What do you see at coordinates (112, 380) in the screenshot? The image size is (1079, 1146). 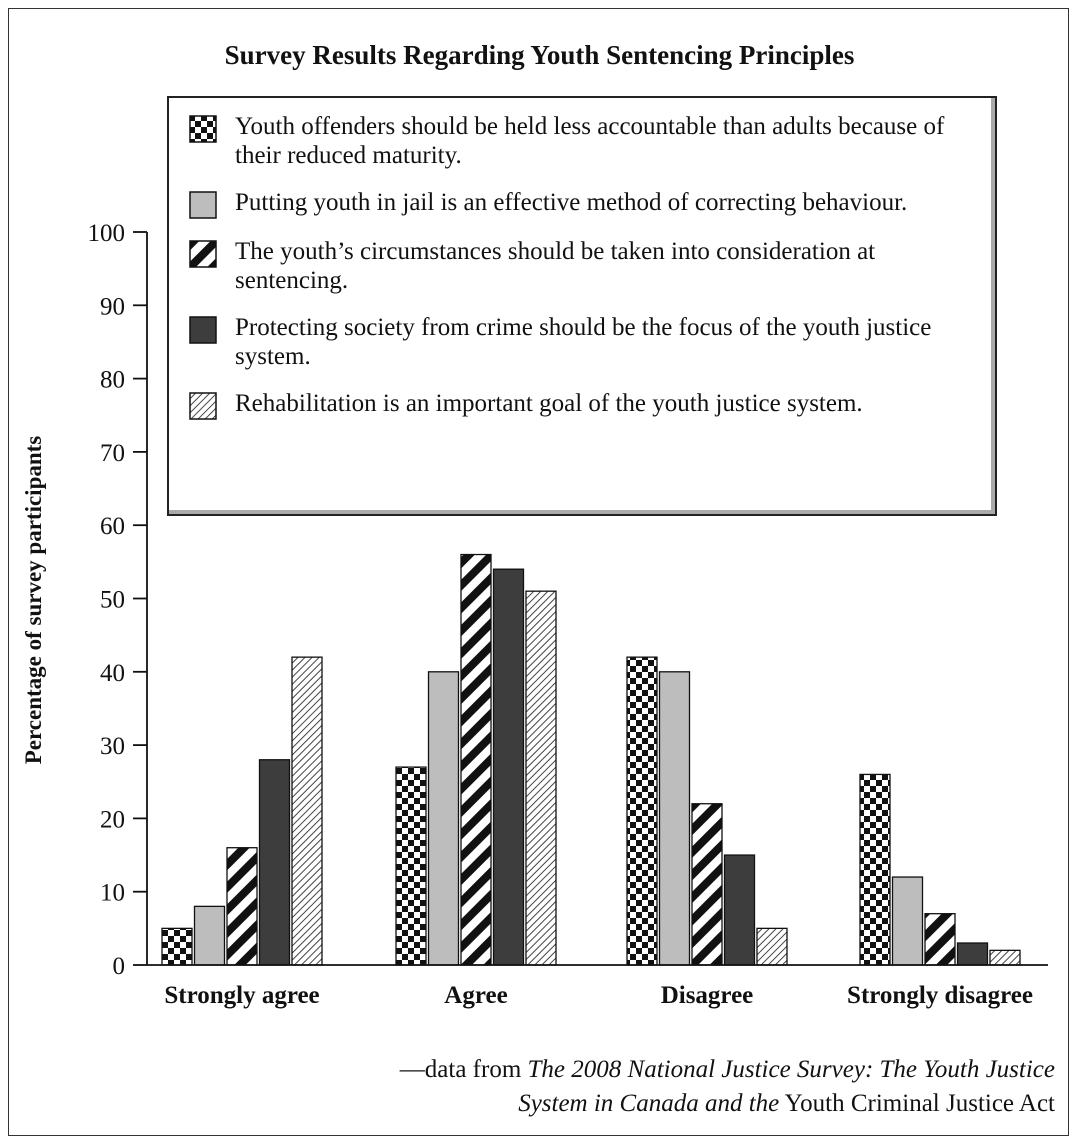 I see `y-tick-label-80: 80` at bounding box center [112, 380].